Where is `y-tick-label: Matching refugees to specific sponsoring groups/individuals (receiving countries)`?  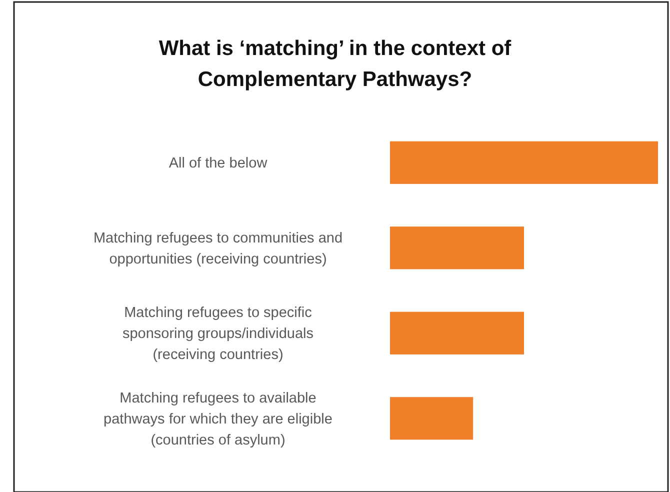
y-tick-label: Matching refugees to specific sponsoring groups/individuals (receiving countries) is located at coordinates (218, 334).